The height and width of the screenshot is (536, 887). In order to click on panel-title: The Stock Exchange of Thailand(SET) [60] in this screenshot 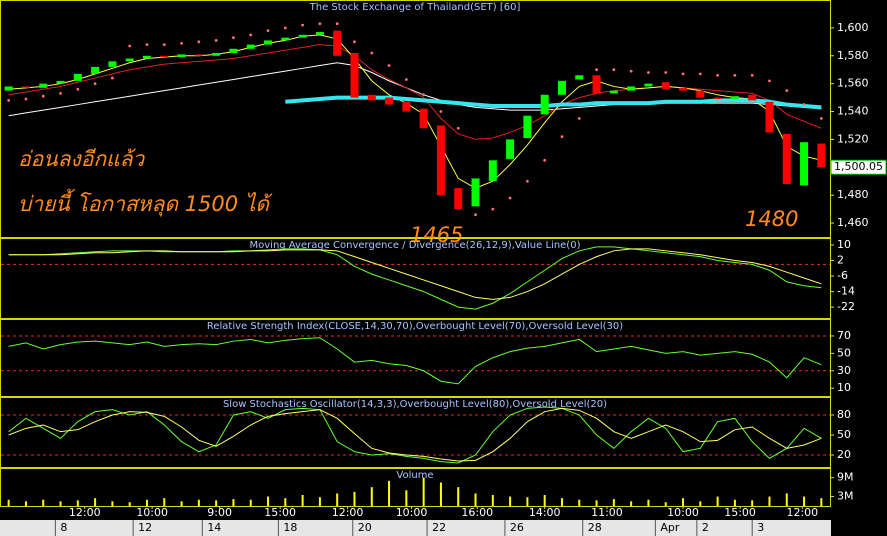, I will do `click(415, 7)`.